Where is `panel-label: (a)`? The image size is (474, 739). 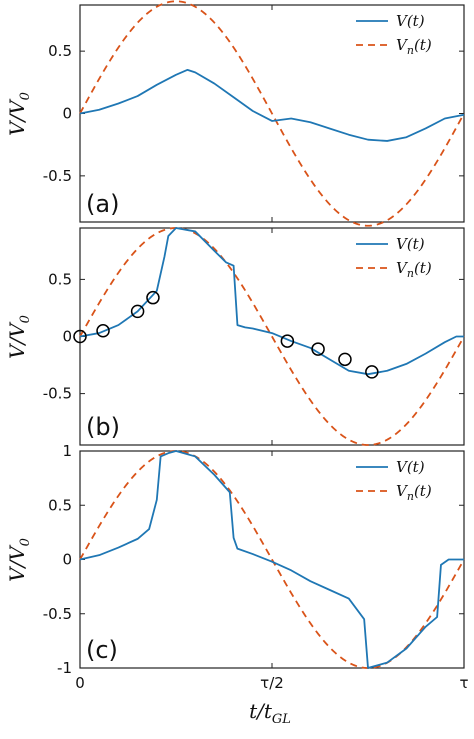
panel-label: (a) is located at coordinates (102, 204).